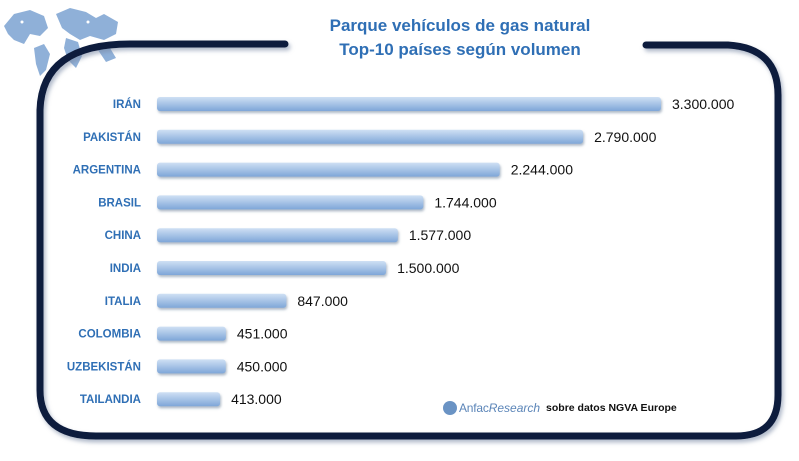  I want to click on category-label: UZBEKISTÁN, so click(104, 366).